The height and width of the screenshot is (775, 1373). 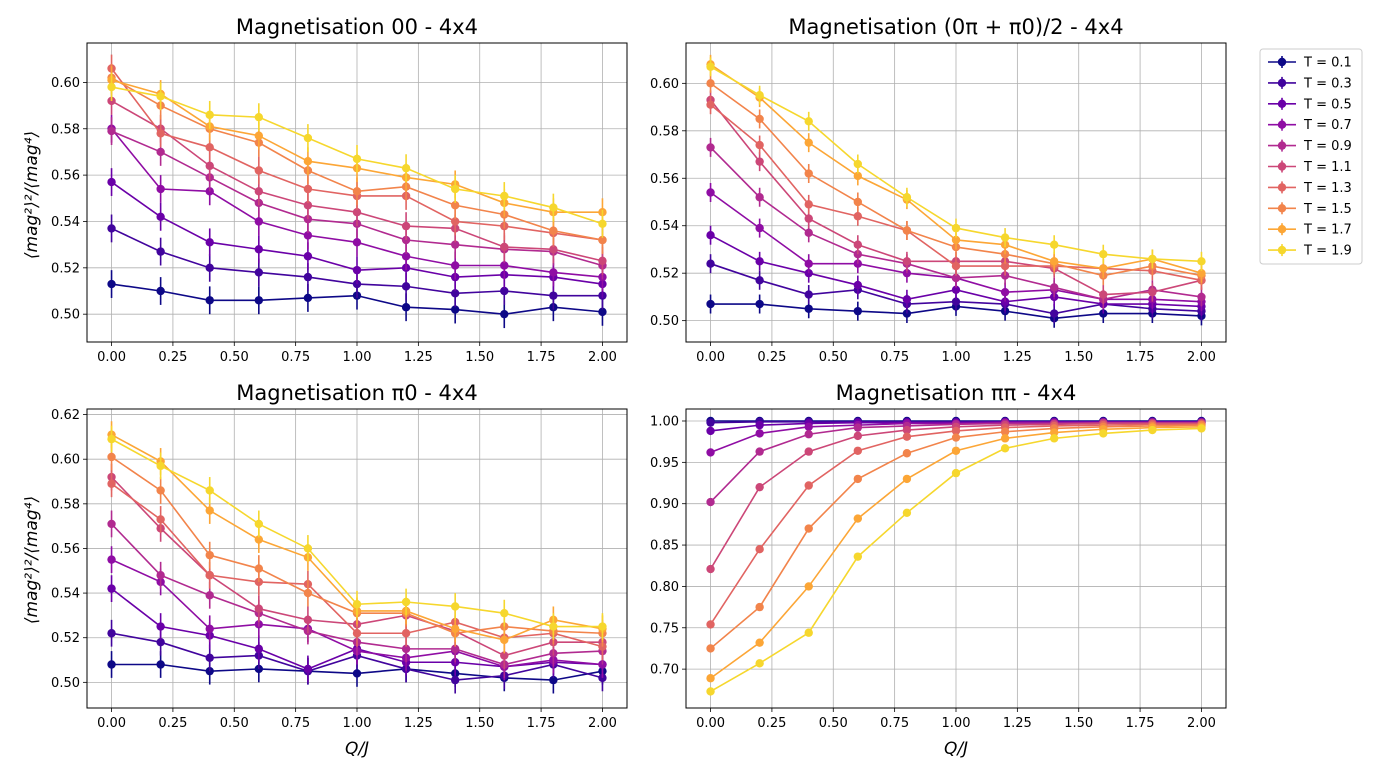 What do you see at coordinates (1310, 188) in the screenshot?
I see `legend-entry: T = 1.3` at bounding box center [1310, 188].